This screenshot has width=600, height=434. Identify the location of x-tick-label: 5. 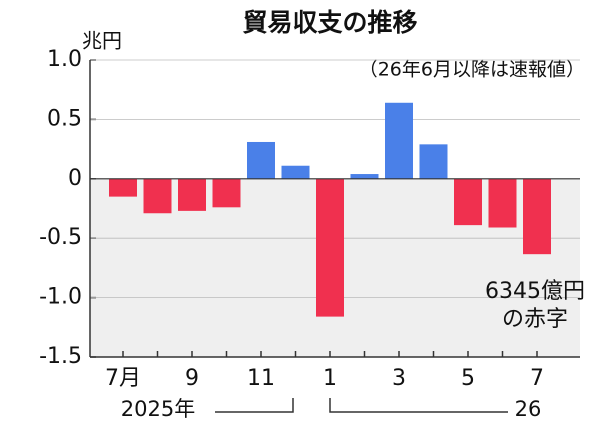
(468, 378).